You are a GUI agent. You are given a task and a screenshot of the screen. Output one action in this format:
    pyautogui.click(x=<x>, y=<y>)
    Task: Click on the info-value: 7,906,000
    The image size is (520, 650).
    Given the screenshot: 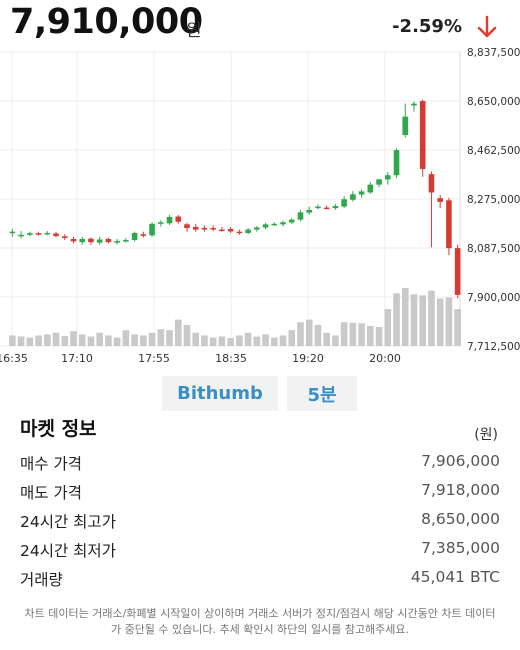 What is the action you would take?
    pyautogui.click(x=460, y=461)
    